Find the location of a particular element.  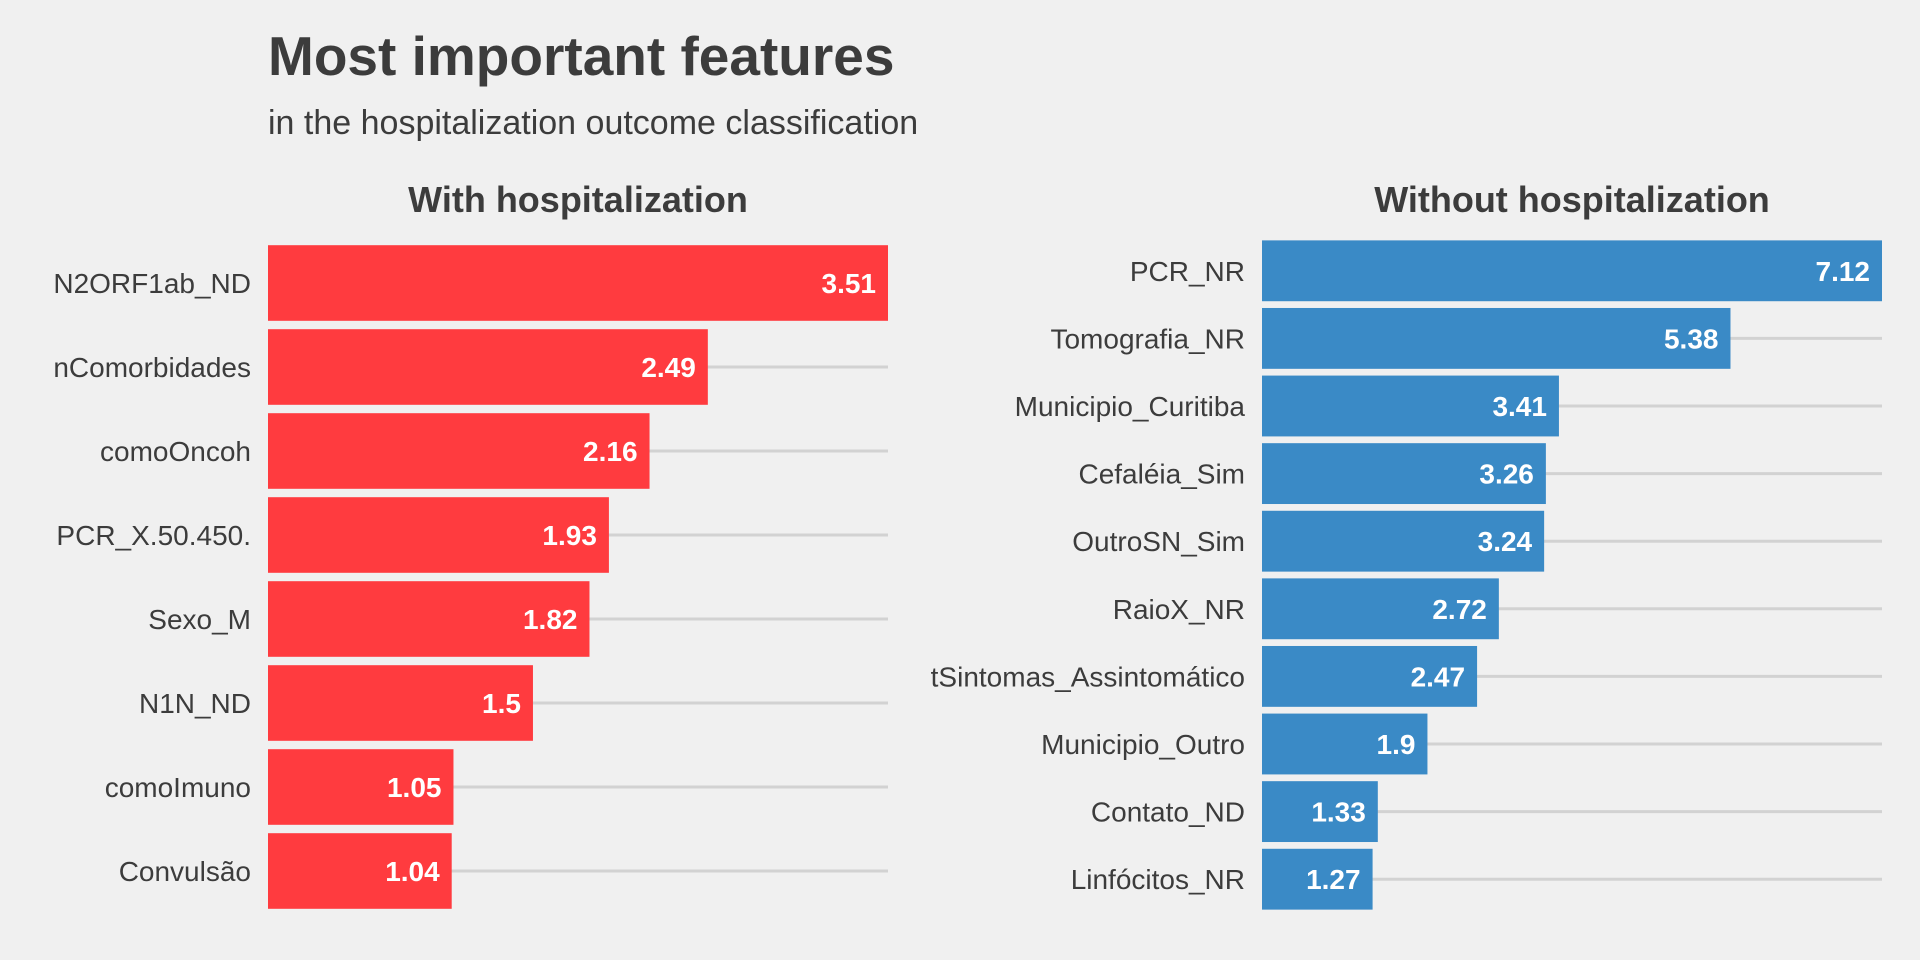

category-label: tSintomas_Assintomático is located at coordinates (1088, 676).